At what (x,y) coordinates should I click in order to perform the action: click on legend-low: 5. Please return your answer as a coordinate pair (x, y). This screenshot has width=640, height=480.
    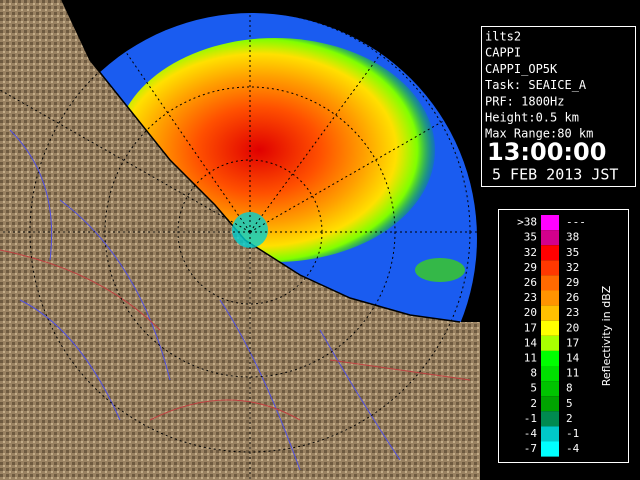
    Looking at the image, I should click on (533, 388).